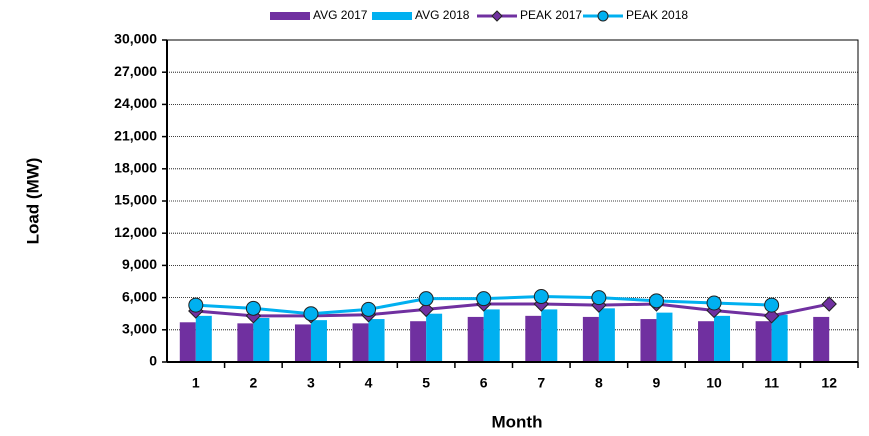  I want to click on x-axis-title: Month, so click(517, 421).